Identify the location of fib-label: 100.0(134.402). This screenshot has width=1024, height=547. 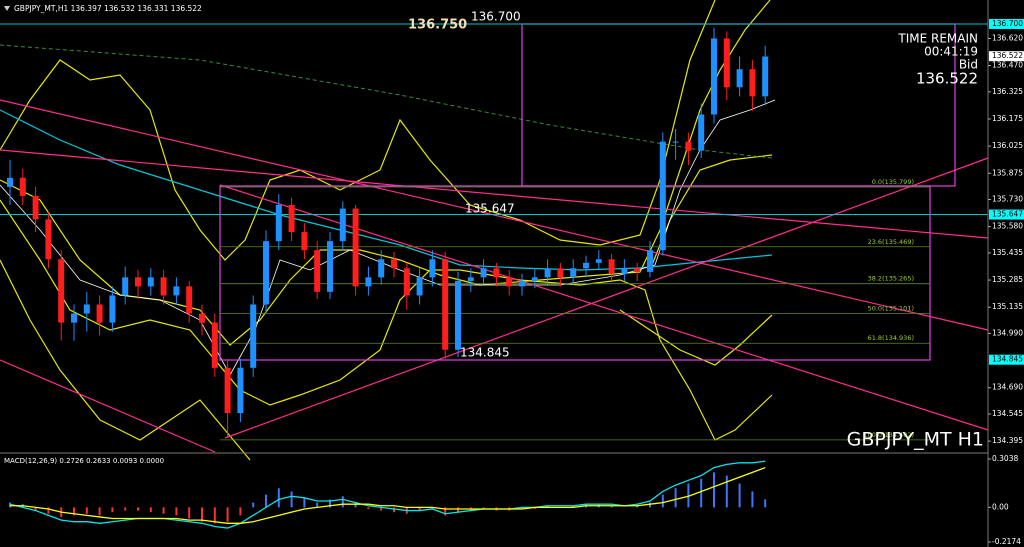
(888, 435).